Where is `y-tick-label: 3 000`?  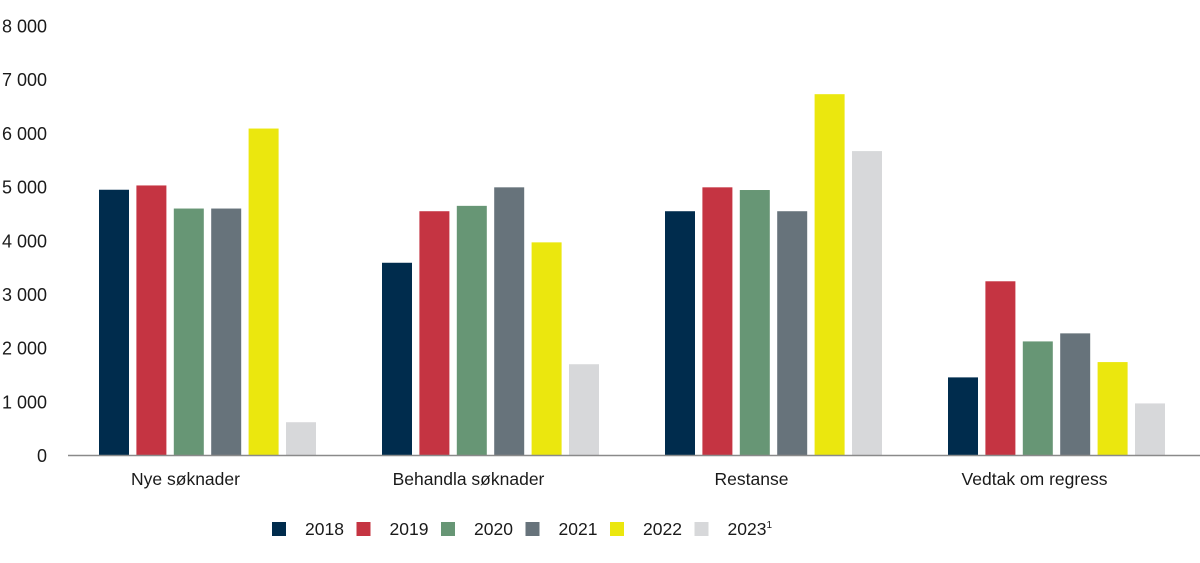 y-tick-label: 3 000 is located at coordinates (24, 295).